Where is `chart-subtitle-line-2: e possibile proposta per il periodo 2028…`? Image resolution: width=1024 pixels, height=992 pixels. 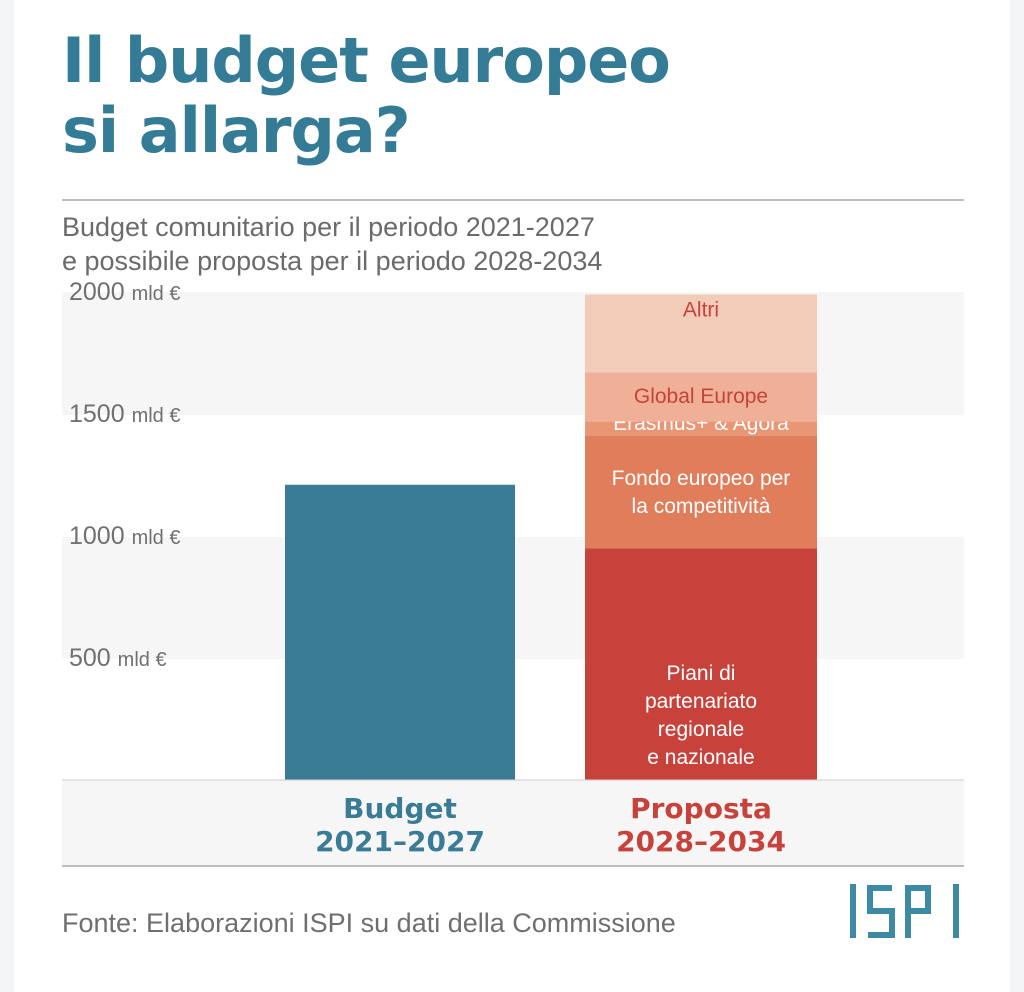 chart-subtitle-line-2: e possibile proposta per il periodo 2028… is located at coordinates (332, 261).